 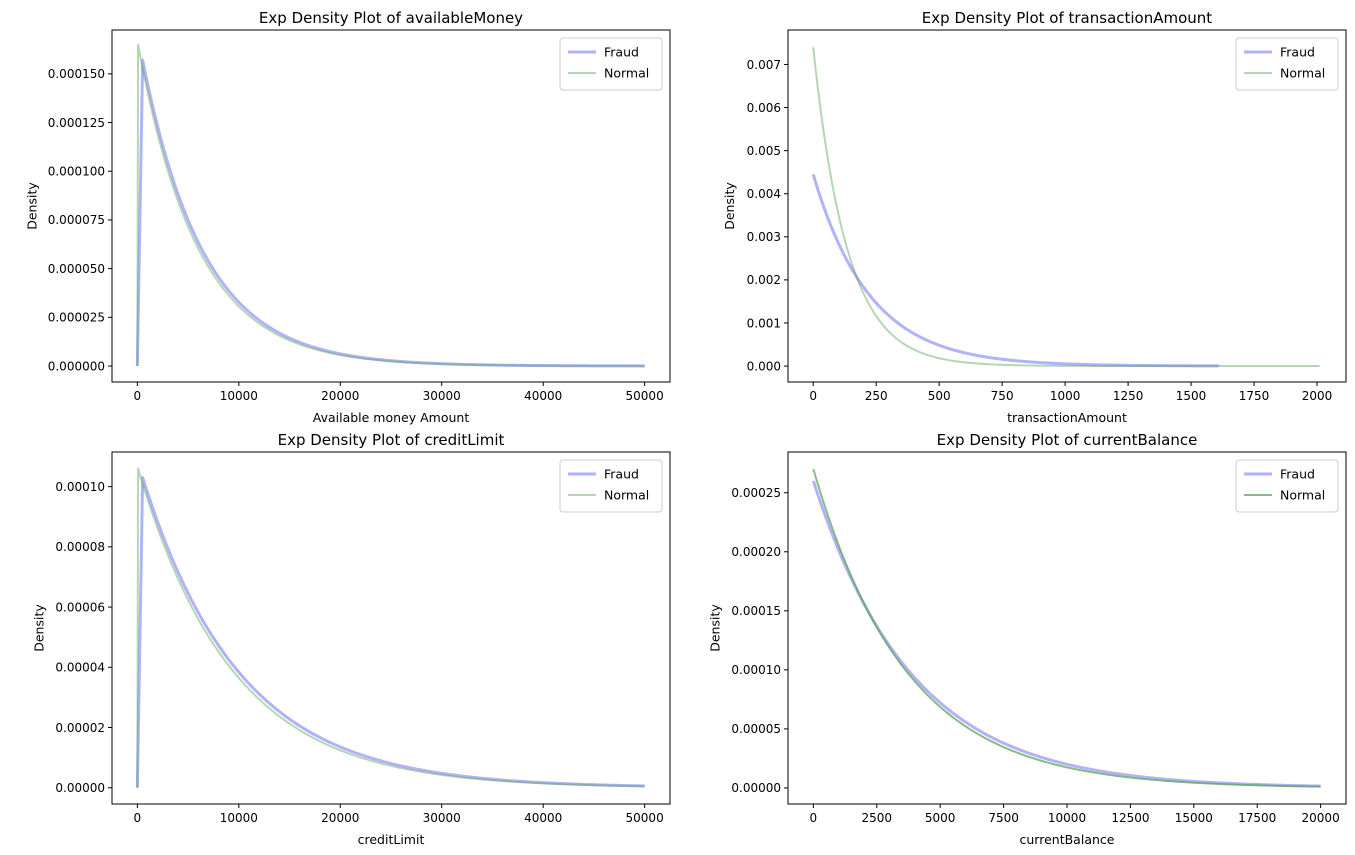 I want to click on y-tick-label: 0.000075, so click(x=76, y=220).